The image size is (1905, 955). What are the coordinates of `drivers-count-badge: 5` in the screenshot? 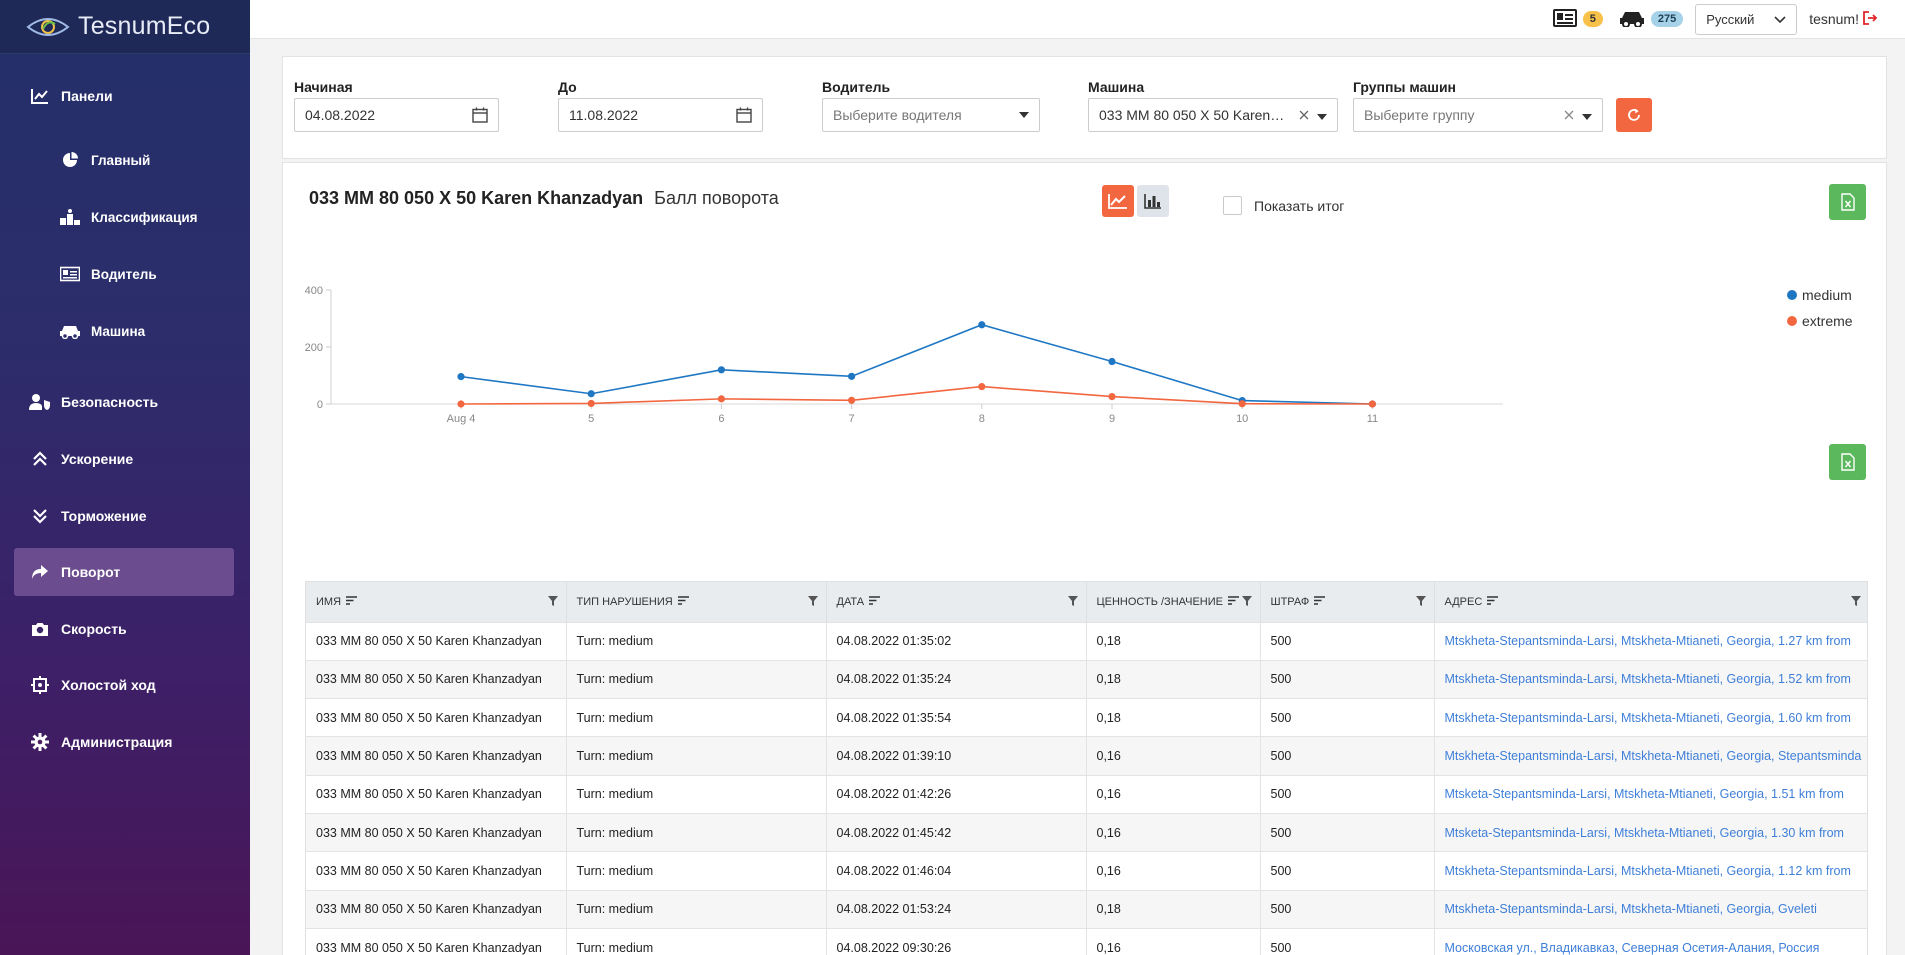 It's located at (1592, 19).